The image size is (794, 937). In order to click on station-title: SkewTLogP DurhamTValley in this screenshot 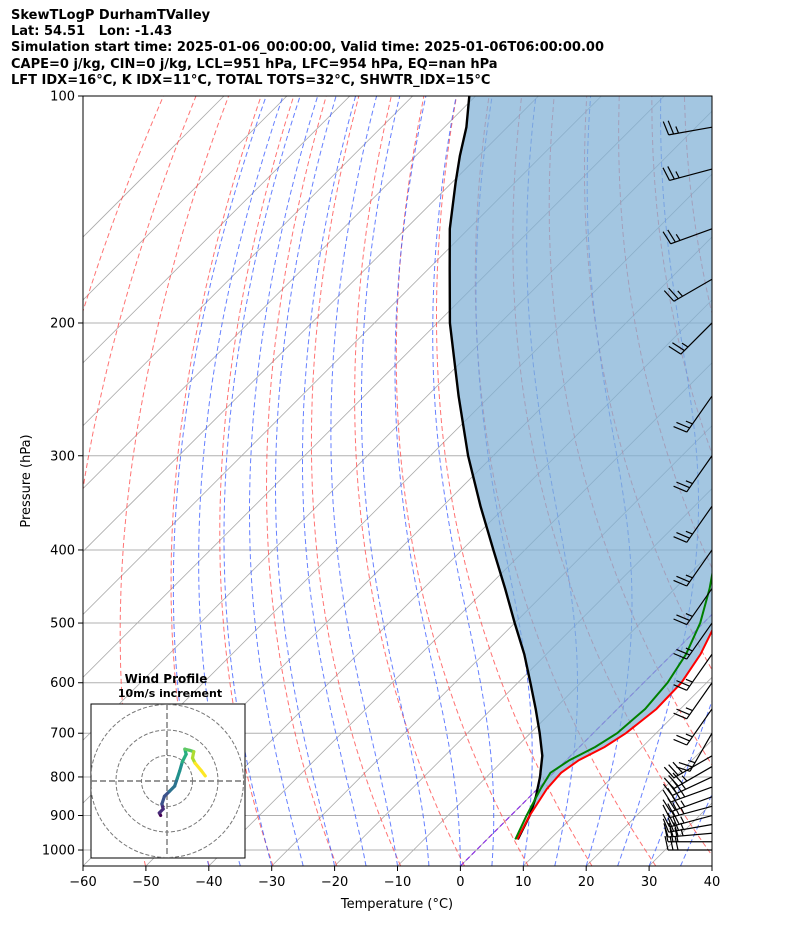, I will do `click(111, 15)`.